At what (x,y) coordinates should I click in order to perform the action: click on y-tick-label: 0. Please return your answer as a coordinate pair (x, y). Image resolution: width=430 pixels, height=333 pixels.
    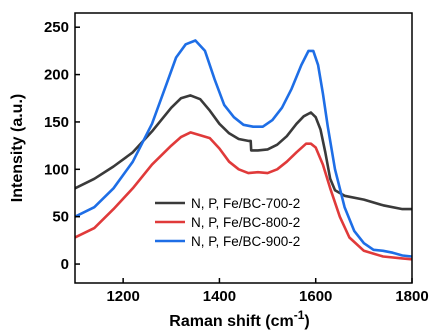
    Looking at the image, I should click on (65, 264).